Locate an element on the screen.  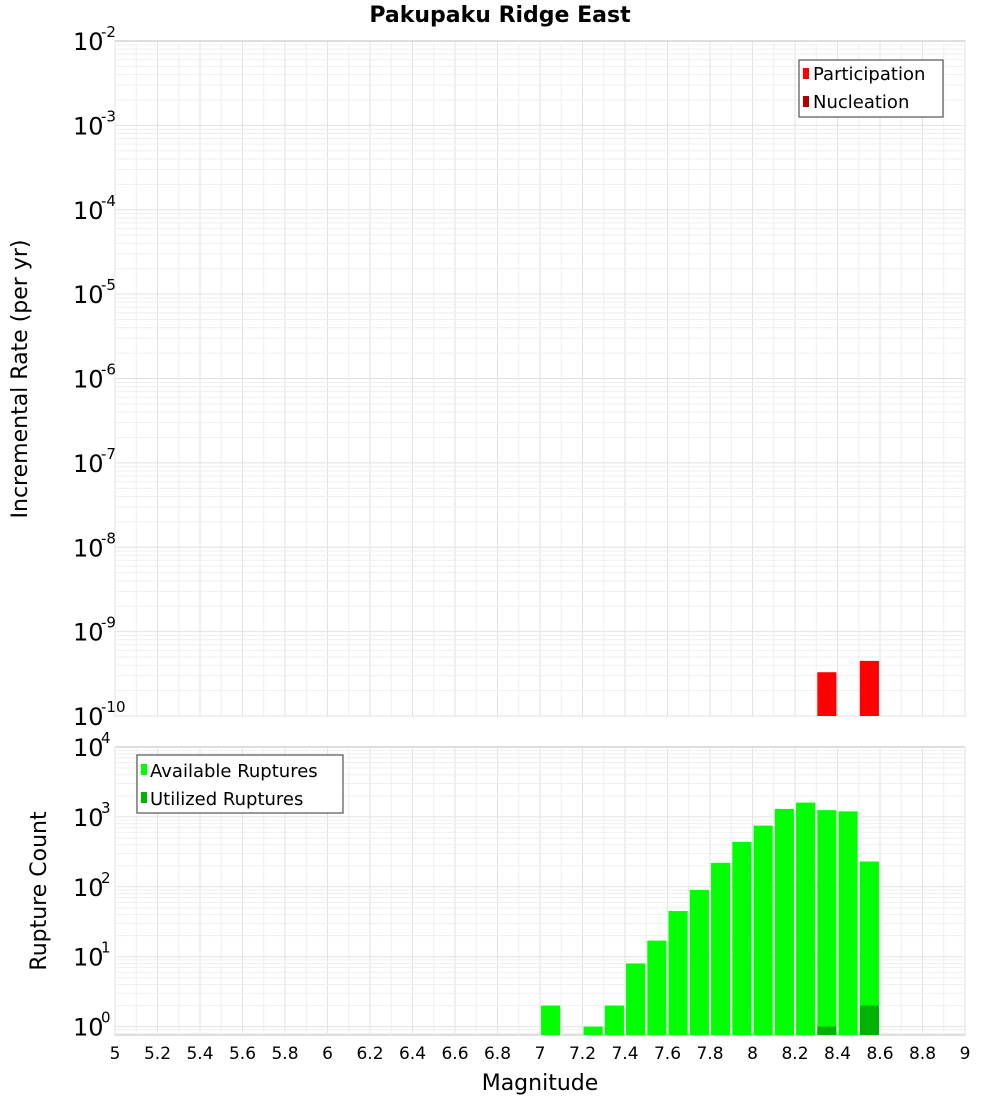
y-tick-exponent: -5 is located at coordinates (108, 285).